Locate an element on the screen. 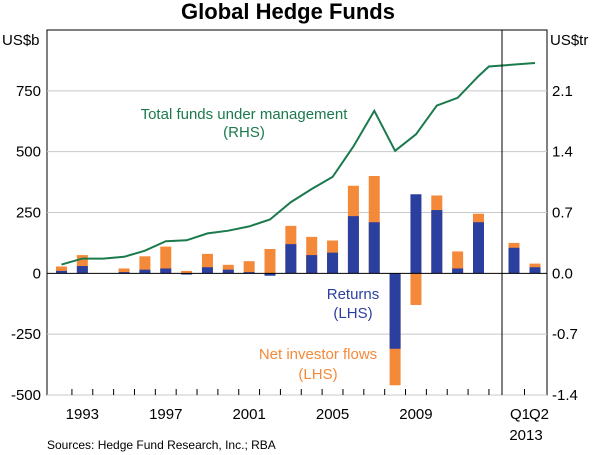 This screenshot has width=600, height=455. x-tick-label: 1993 is located at coordinates (82, 414).